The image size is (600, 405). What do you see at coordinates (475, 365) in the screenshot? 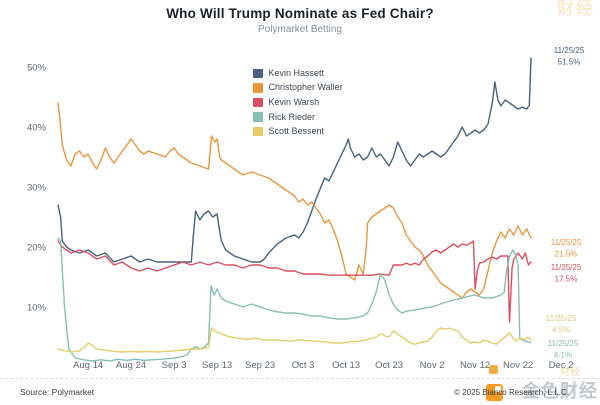
I see `x-tick-label: Nov 12` at bounding box center [475, 365].